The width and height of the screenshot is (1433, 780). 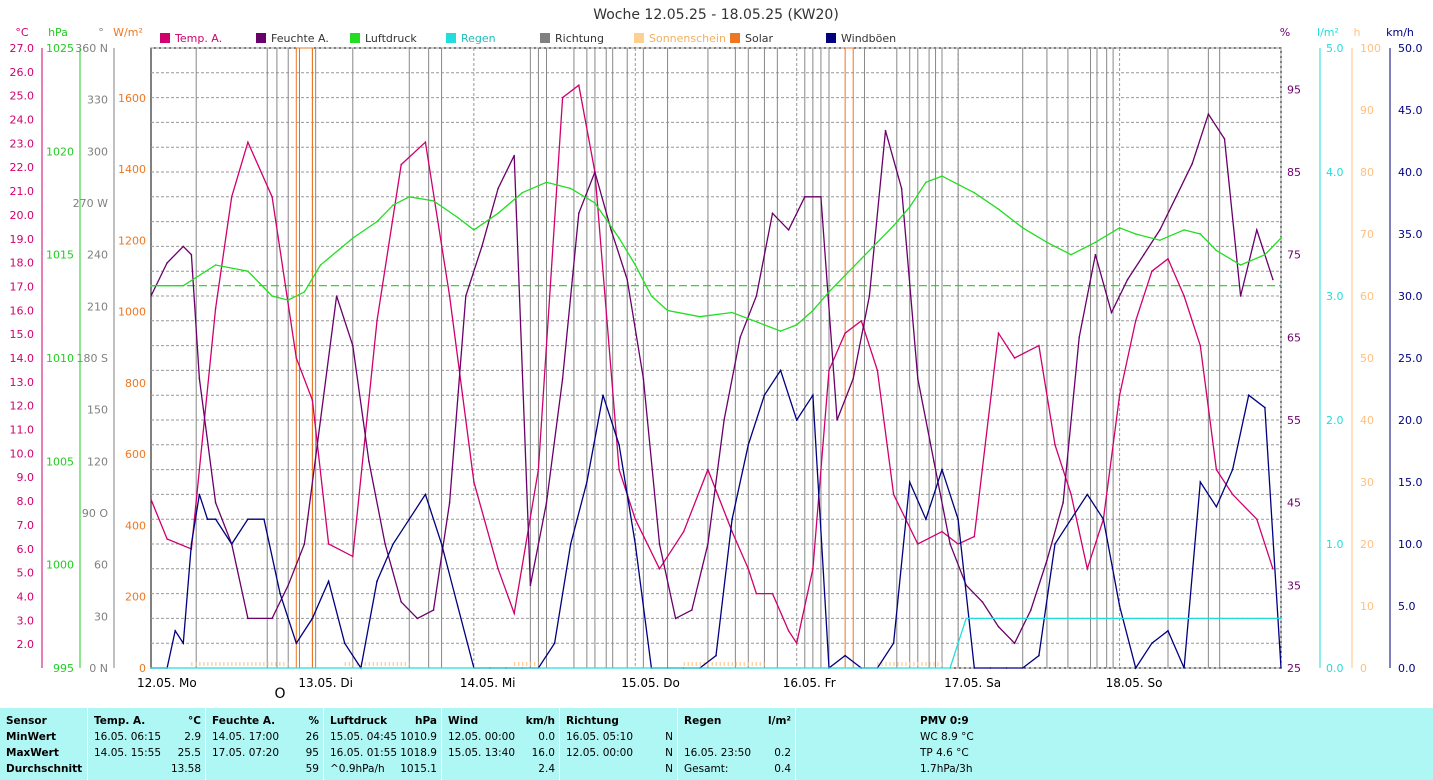 I want to click on stats-sensor-header: Sensor, so click(x=26, y=721).